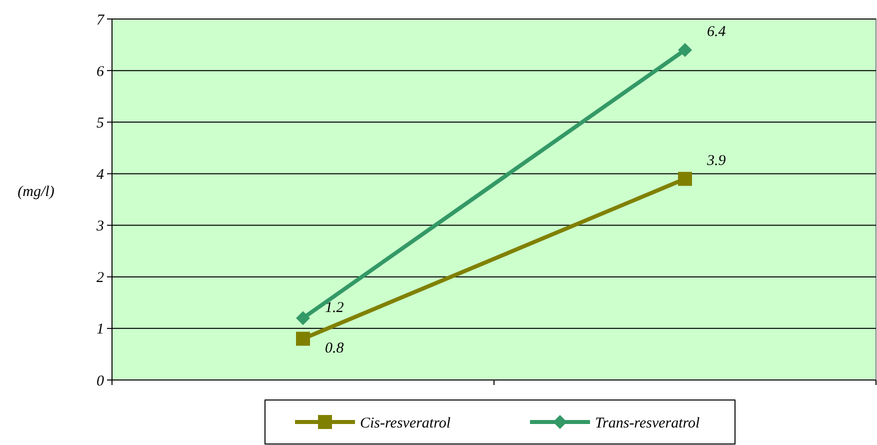  Describe the element at coordinates (647, 423) in the screenshot. I see `legend-label: Trans-resveratrol` at that location.